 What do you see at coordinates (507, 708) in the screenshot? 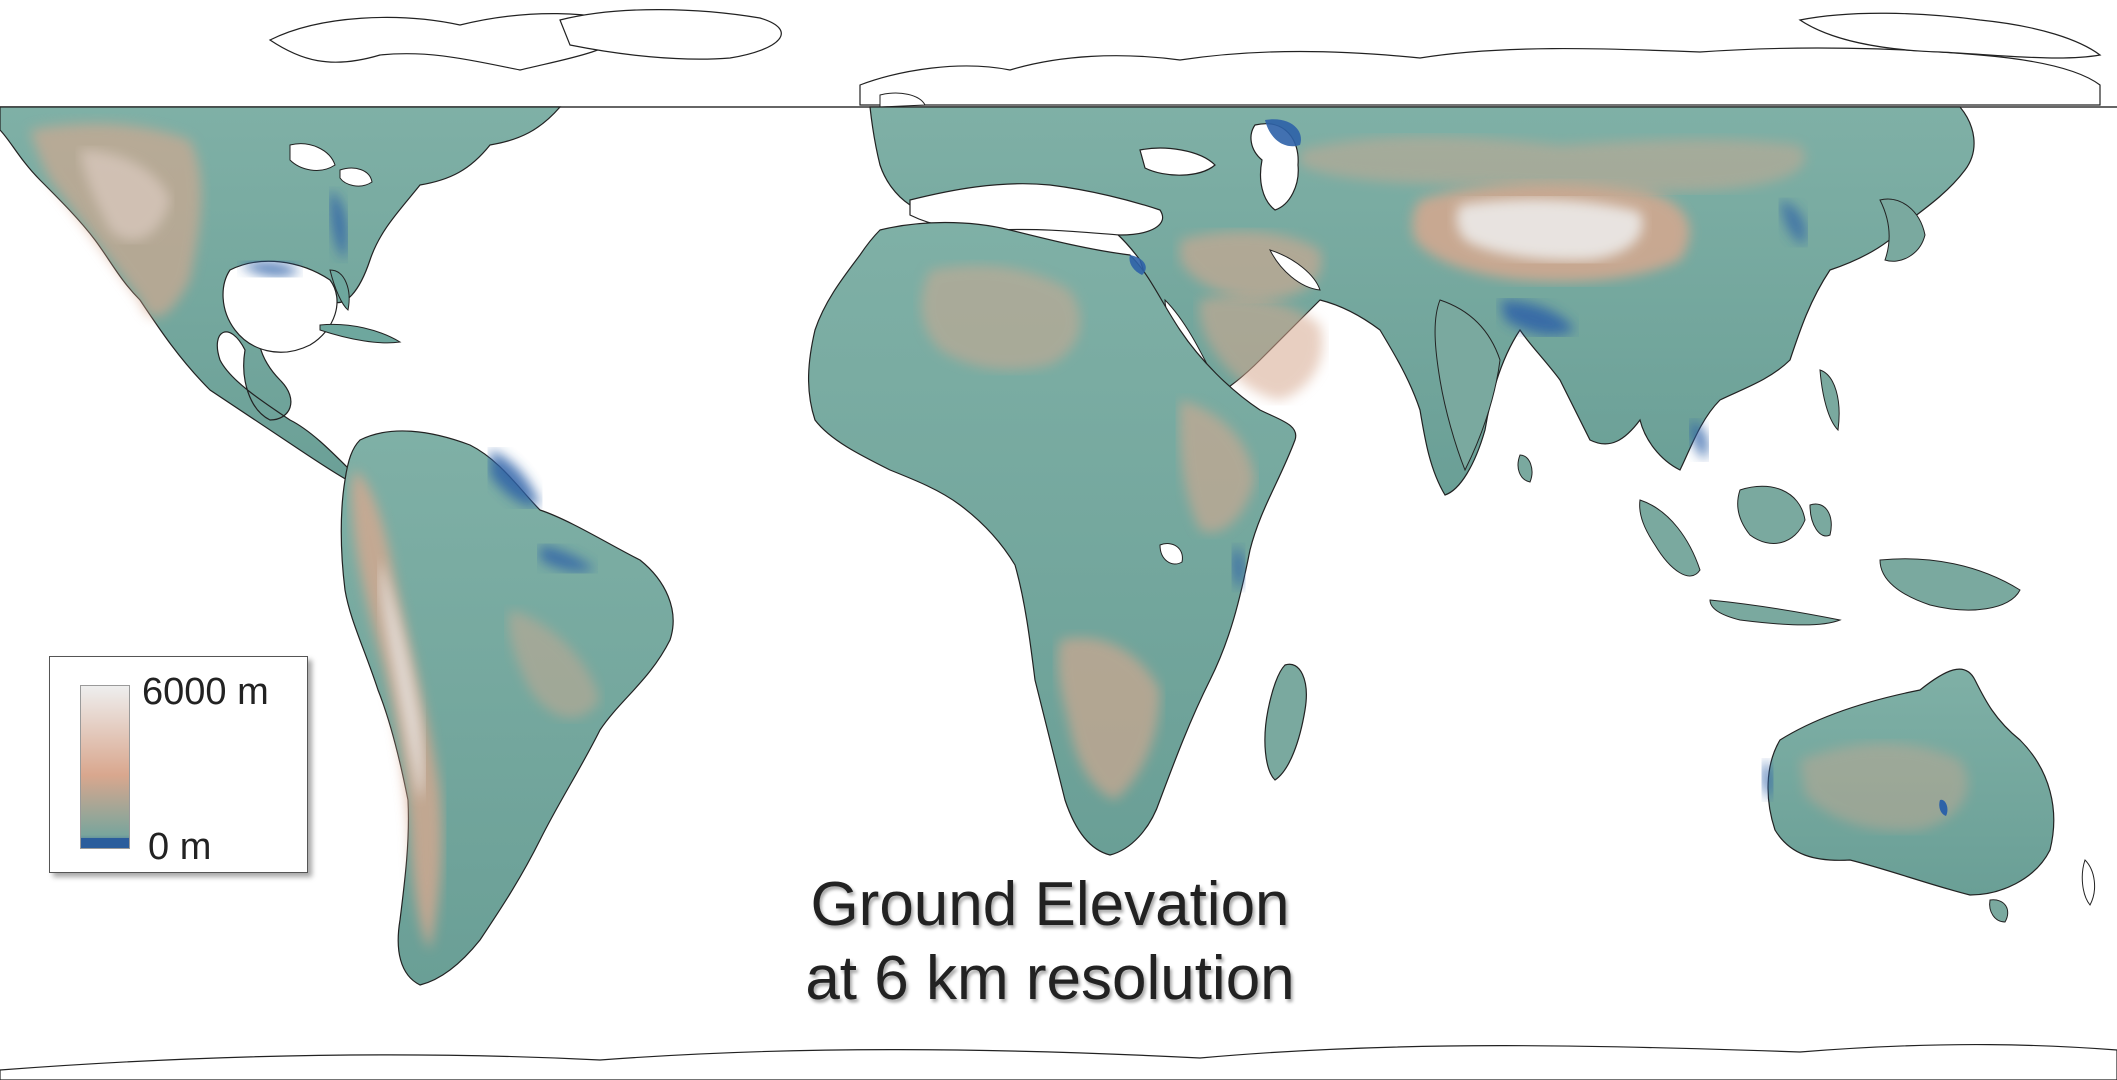
I see `south-america` at bounding box center [507, 708].